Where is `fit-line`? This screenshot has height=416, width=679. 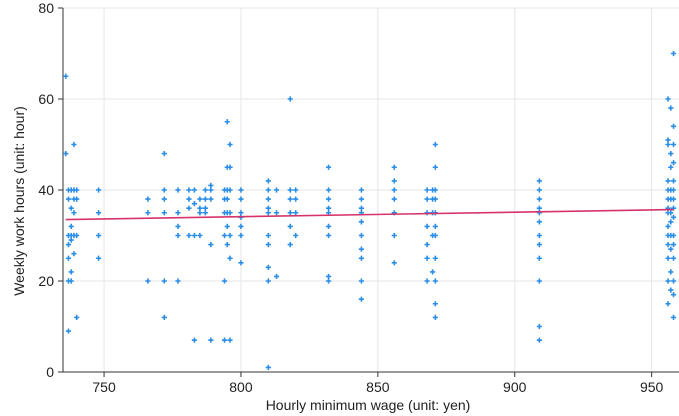 fit-line is located at coordinates (369, 214).